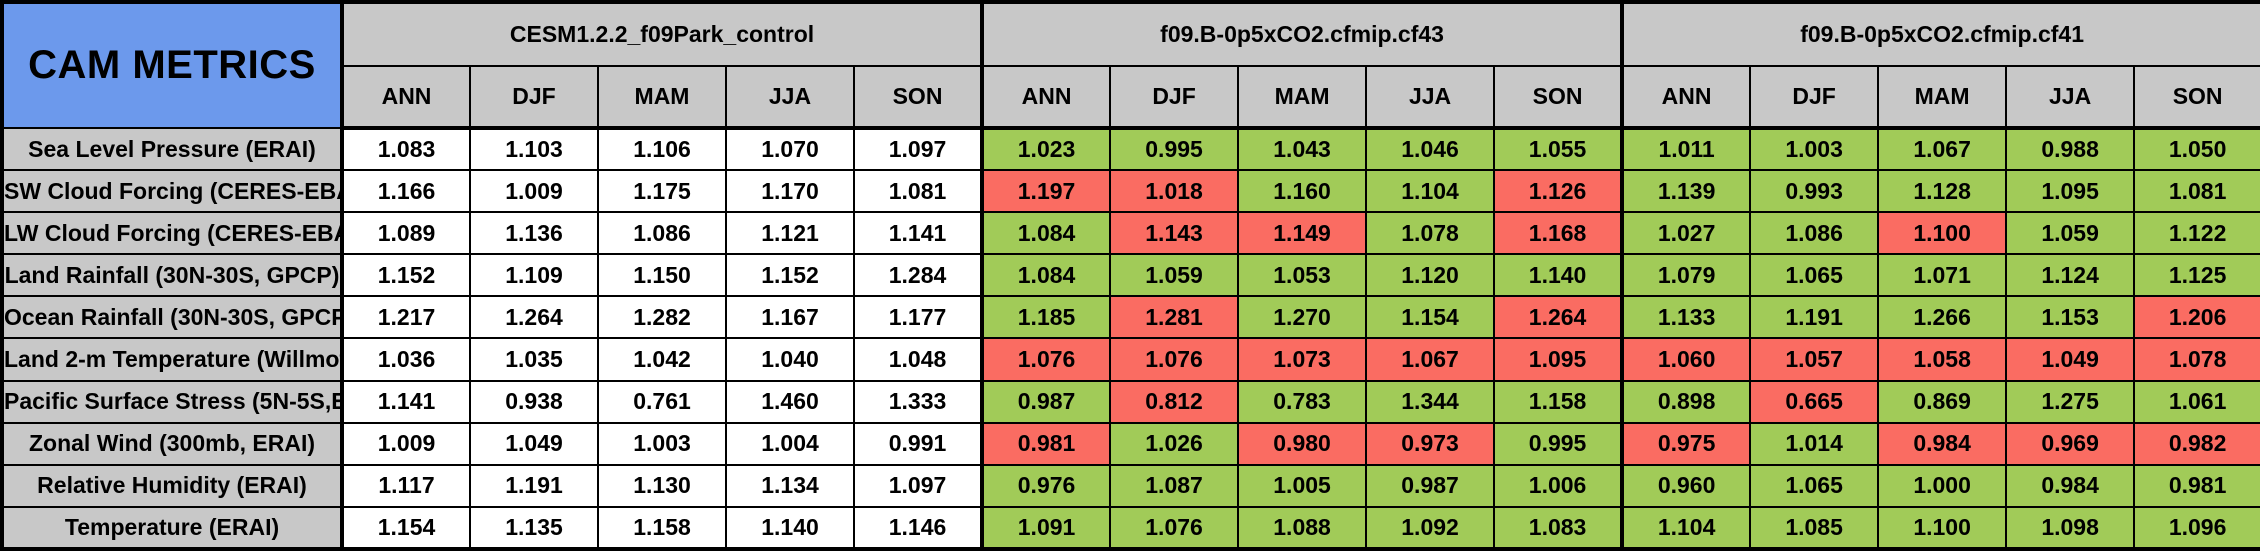 This screenshot has width=2260, height=551. I want to click on table-title: CAM METRICS, so click(172, 65).